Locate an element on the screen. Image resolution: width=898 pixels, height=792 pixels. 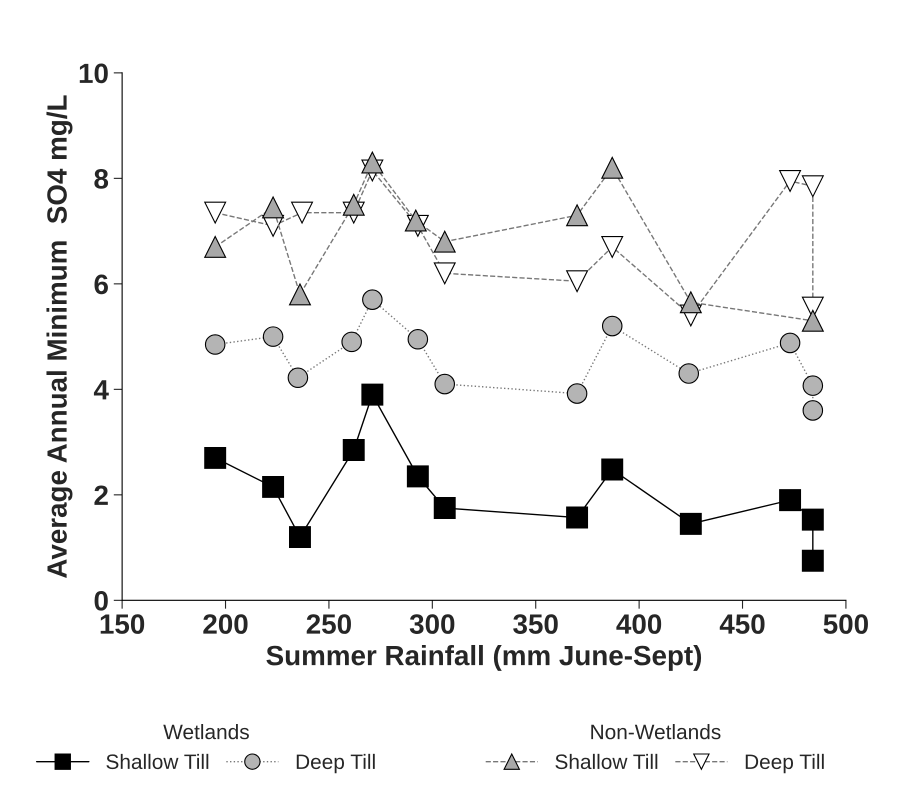
y-tick-label: 4 is located at coordinates (101, 390).